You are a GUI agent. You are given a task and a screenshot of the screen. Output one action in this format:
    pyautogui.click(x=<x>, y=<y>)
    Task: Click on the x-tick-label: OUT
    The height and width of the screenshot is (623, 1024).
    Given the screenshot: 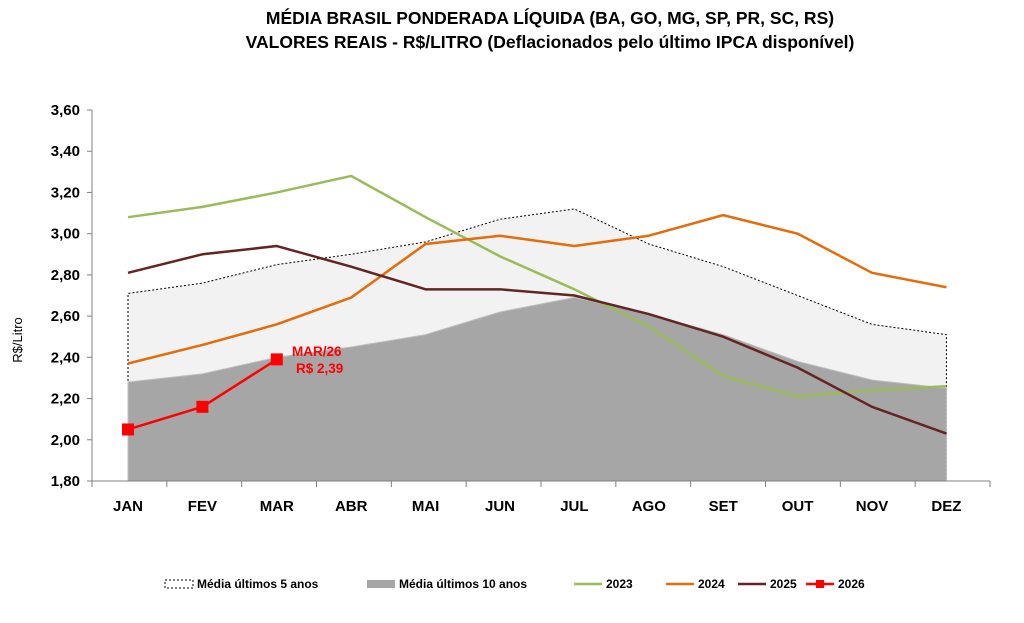 What is the action you would take?
    pyautogui.click(x=798, y=506)
    